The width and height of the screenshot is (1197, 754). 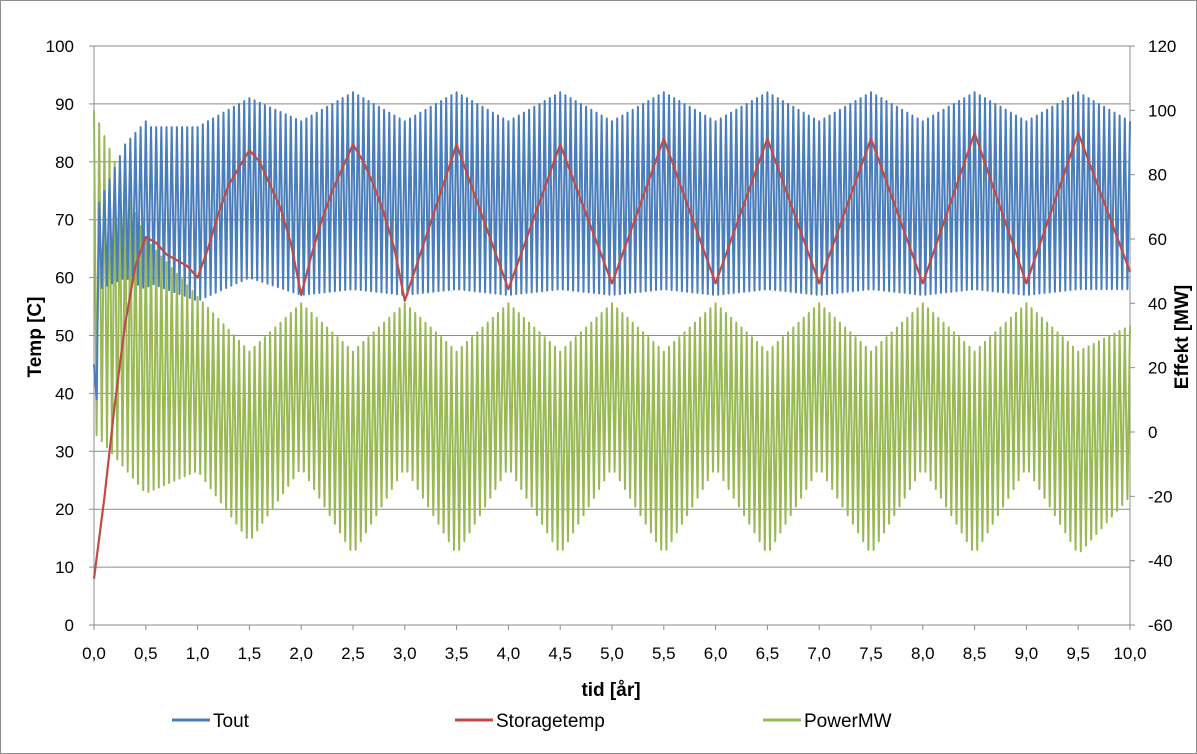 What do you see at coordinates (64, 220) in the screenshot?
I see `y-tick-label: 70` at bounding box center [64, 220].